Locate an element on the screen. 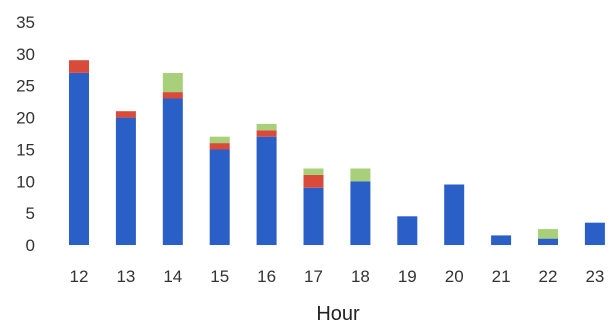 The image size is (611, 324). bar-segment-17-s3 is located at coordinates (313, 171).